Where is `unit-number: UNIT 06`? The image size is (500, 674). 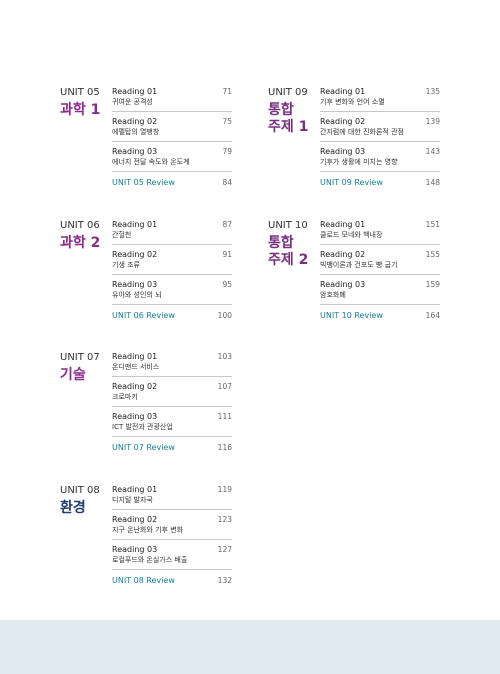
unit-number: UNIT 06 is located at coordinates (80, 225).